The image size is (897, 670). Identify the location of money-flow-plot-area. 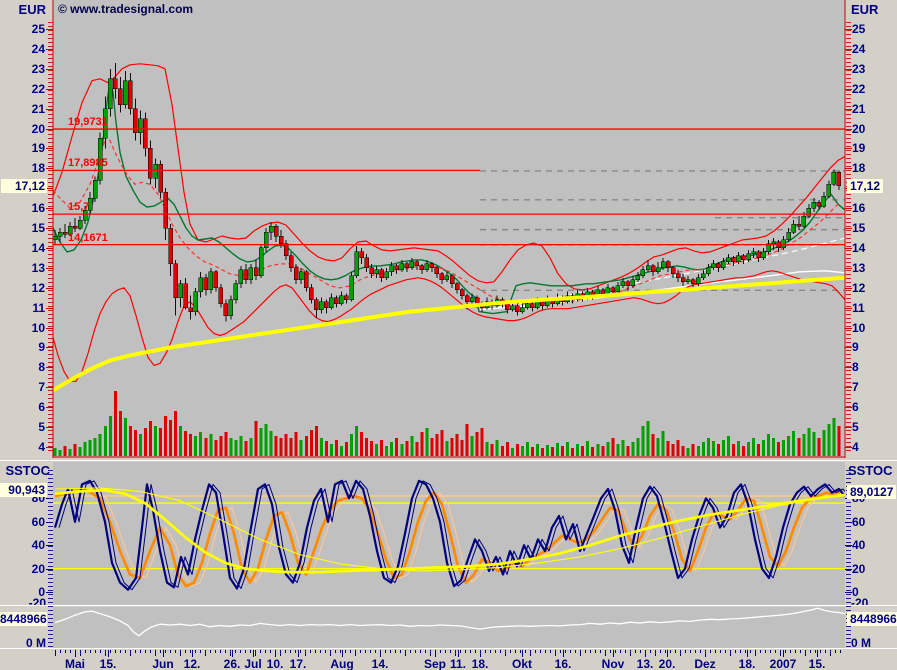
(449, 627).